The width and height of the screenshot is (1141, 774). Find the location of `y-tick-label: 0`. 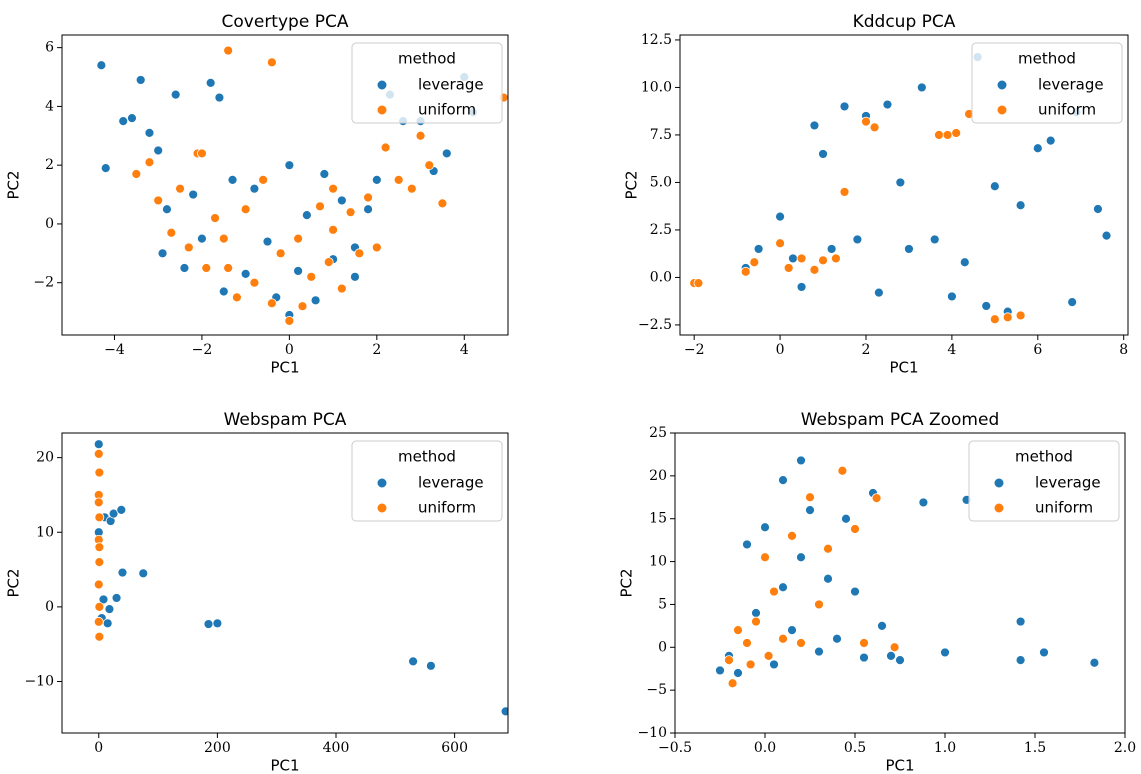

y-tick-label: 0 is located at coordinates (49, 224).